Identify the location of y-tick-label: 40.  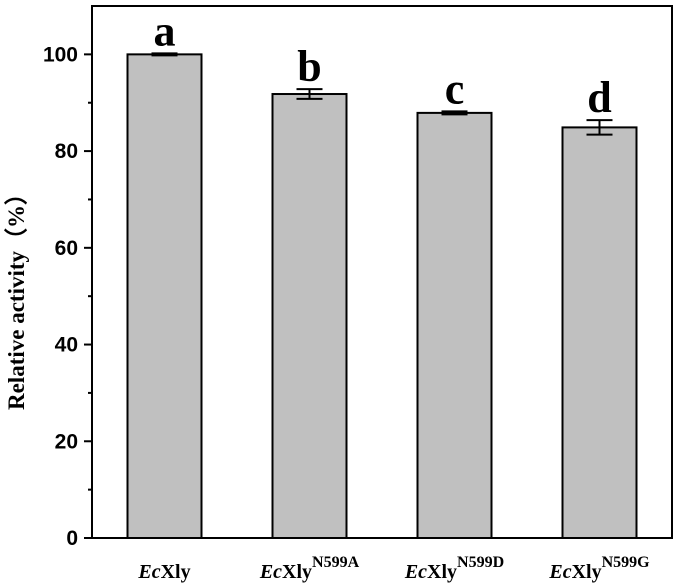
(66, 345).